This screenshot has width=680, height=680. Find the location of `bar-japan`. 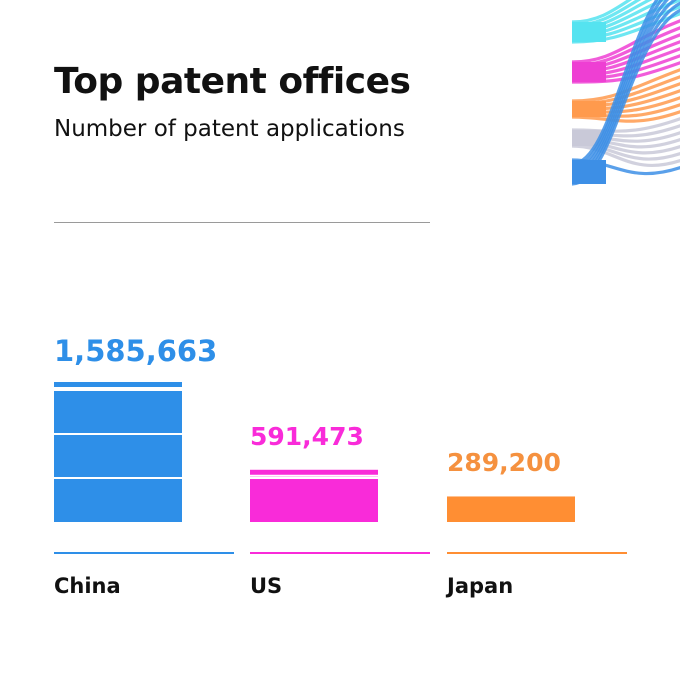

bar-japan is located at coordinates (511, 509).